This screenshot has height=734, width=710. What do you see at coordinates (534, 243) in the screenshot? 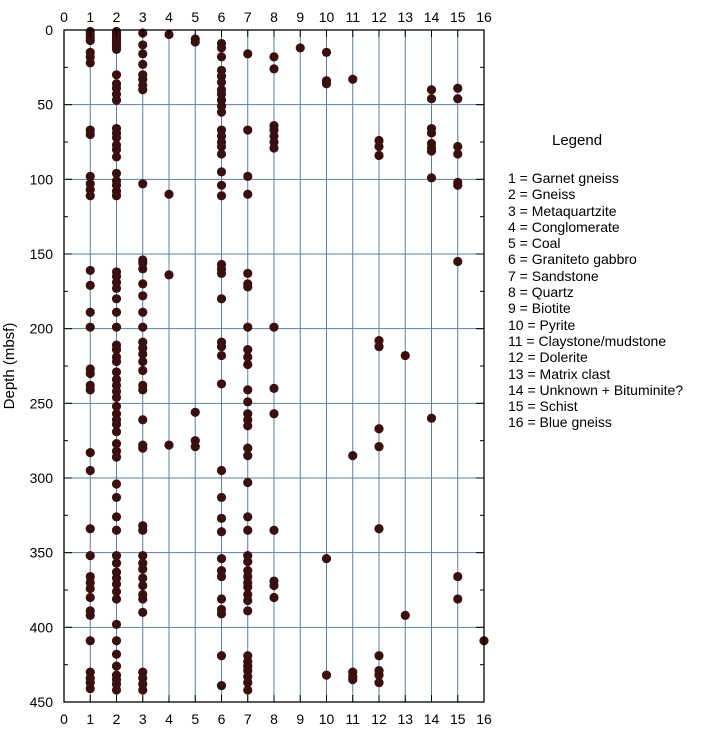
I see `legend-entry: 5 = Coal` at bounding box center [534, 243].